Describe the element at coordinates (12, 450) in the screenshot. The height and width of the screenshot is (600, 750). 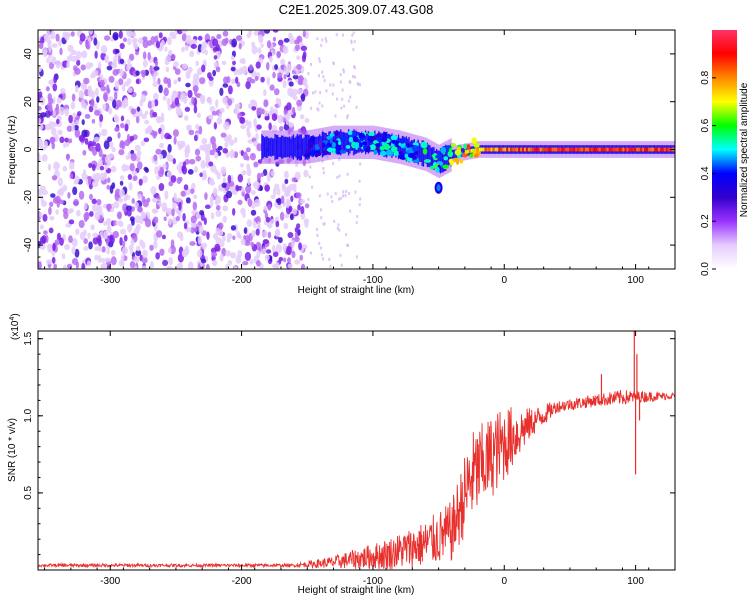
I see `snr-y-axis-label: SNR (10 * v/v)` at that location.